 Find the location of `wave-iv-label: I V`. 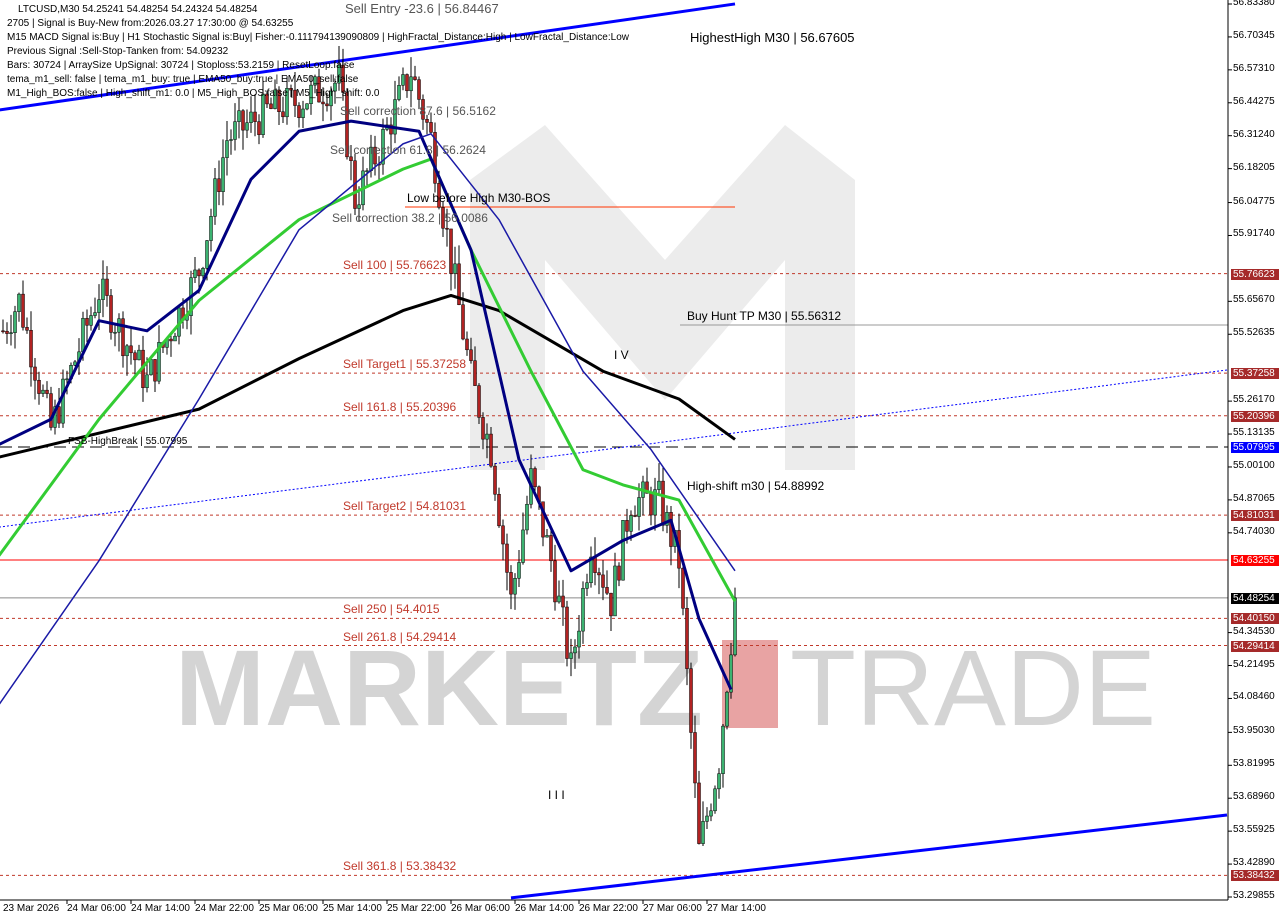

wave-iv-label: I V is located at coordinates (621, 355).